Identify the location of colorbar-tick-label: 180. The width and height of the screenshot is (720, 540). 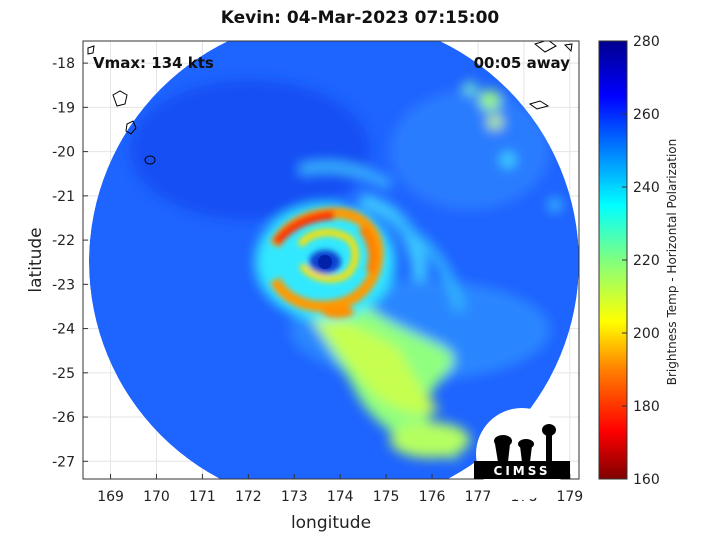
(646, 407).